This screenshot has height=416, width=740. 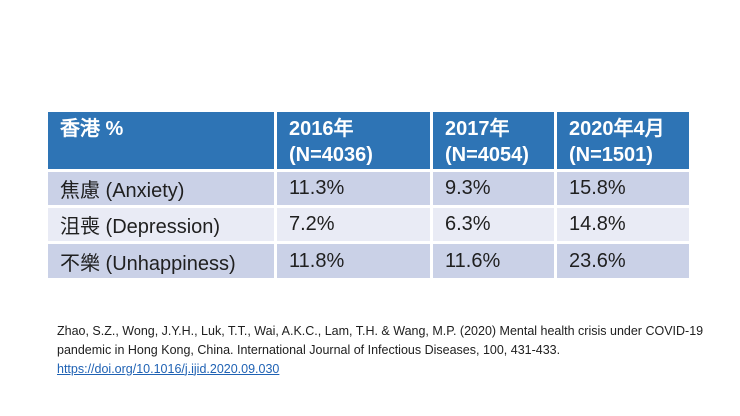 I want to click on table-header-2017: 2017年 (N=4054), so click(x=493, y=140).